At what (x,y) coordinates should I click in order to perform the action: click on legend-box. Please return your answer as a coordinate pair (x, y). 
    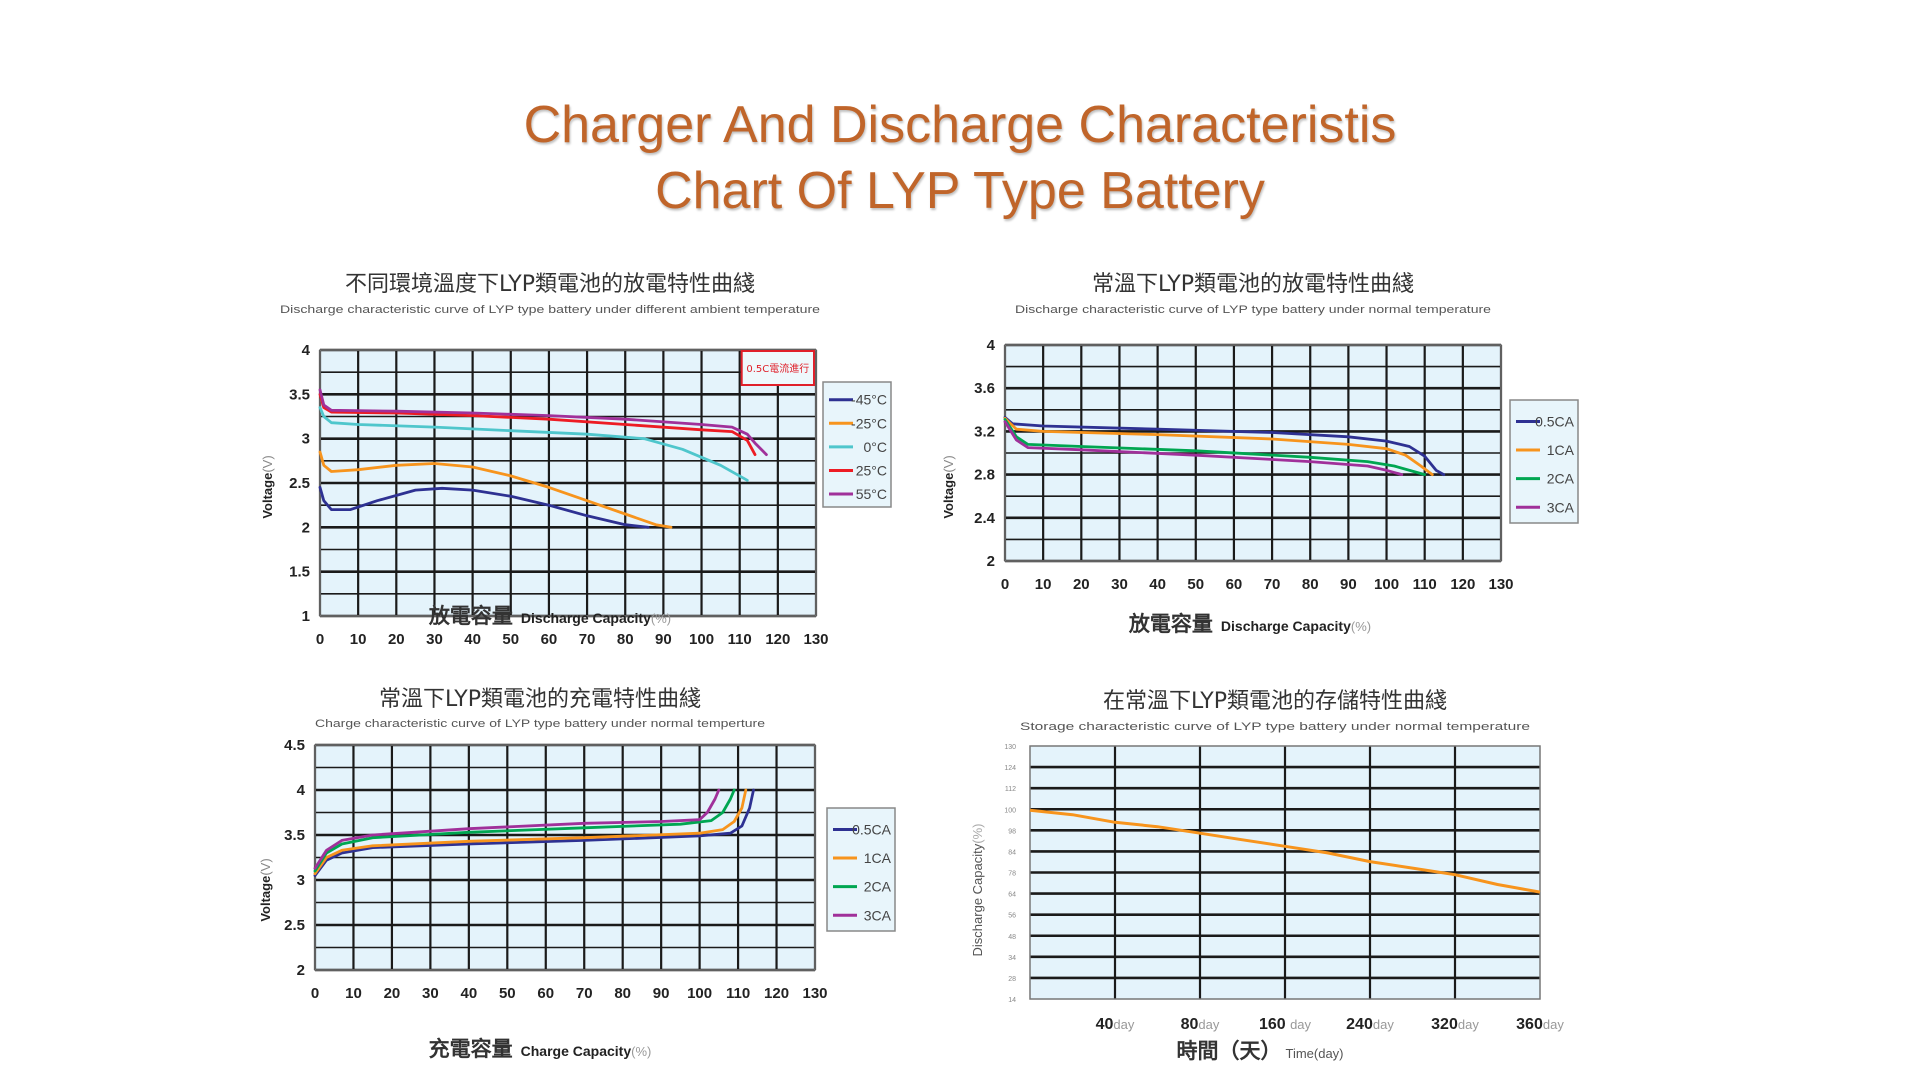
    Looking at the image, I should click on (857, 444).